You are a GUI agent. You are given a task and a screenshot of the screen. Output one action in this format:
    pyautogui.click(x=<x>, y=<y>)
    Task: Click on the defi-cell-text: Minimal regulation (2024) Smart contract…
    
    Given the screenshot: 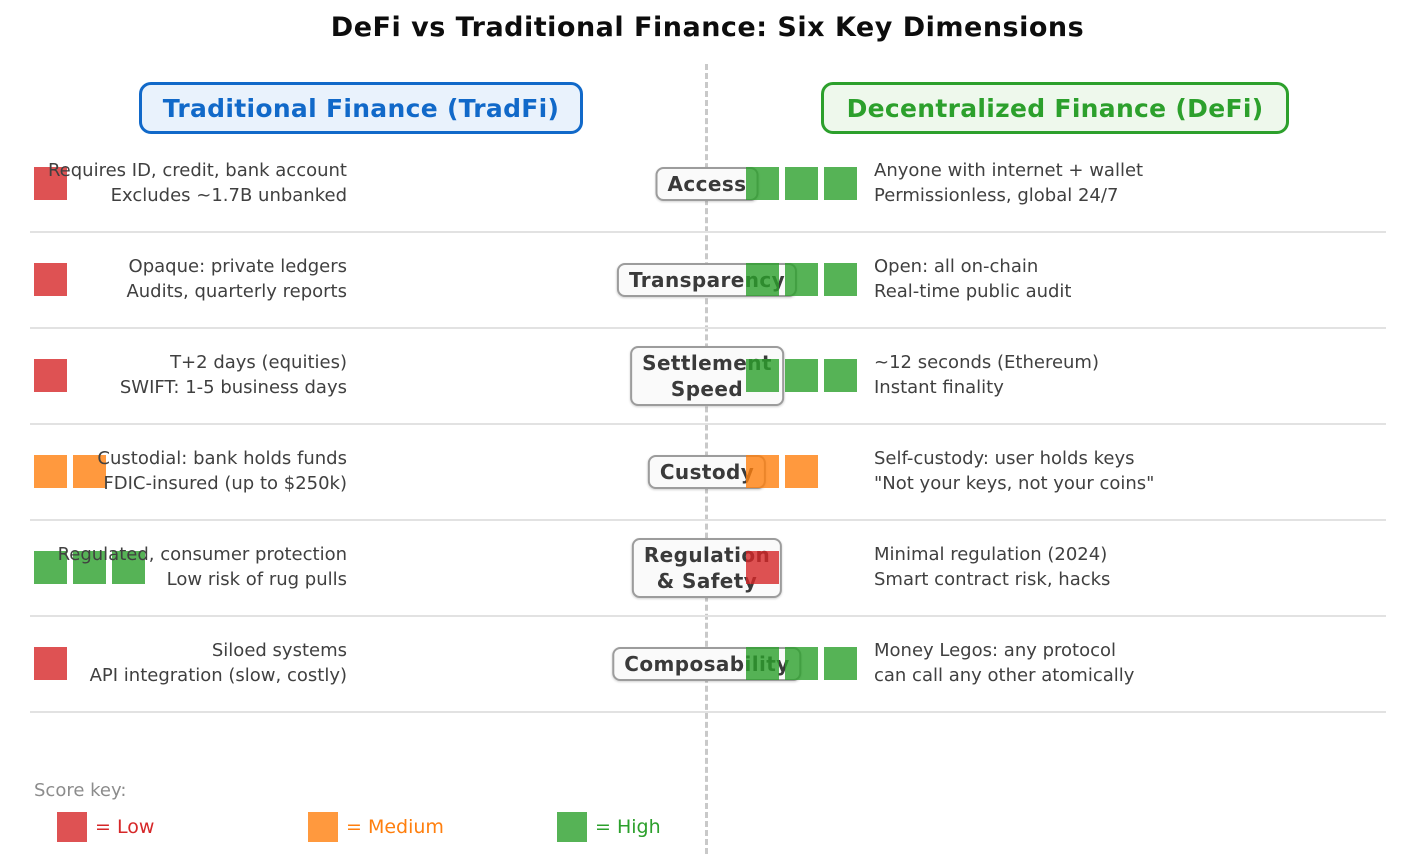 What is the action you would take?
    pyautogui.click(x=992, y=567)
    